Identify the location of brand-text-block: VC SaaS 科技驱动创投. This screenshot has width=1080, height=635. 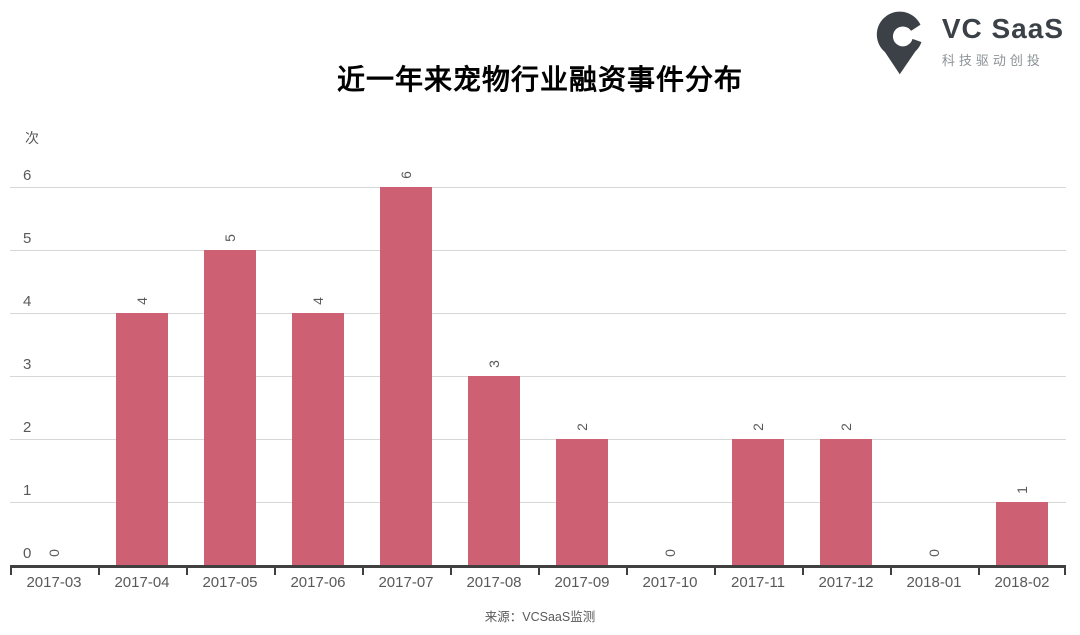
(1003, 38).